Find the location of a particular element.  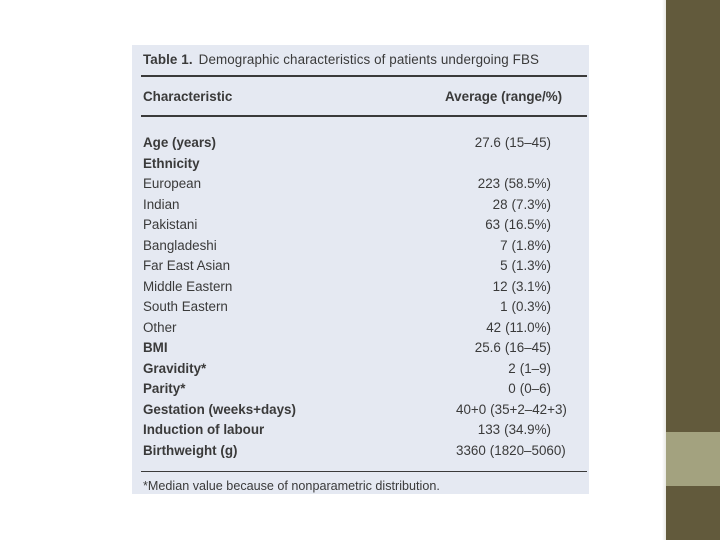

row-value: 1 (0.3%) is located at coordinates (503, 306).